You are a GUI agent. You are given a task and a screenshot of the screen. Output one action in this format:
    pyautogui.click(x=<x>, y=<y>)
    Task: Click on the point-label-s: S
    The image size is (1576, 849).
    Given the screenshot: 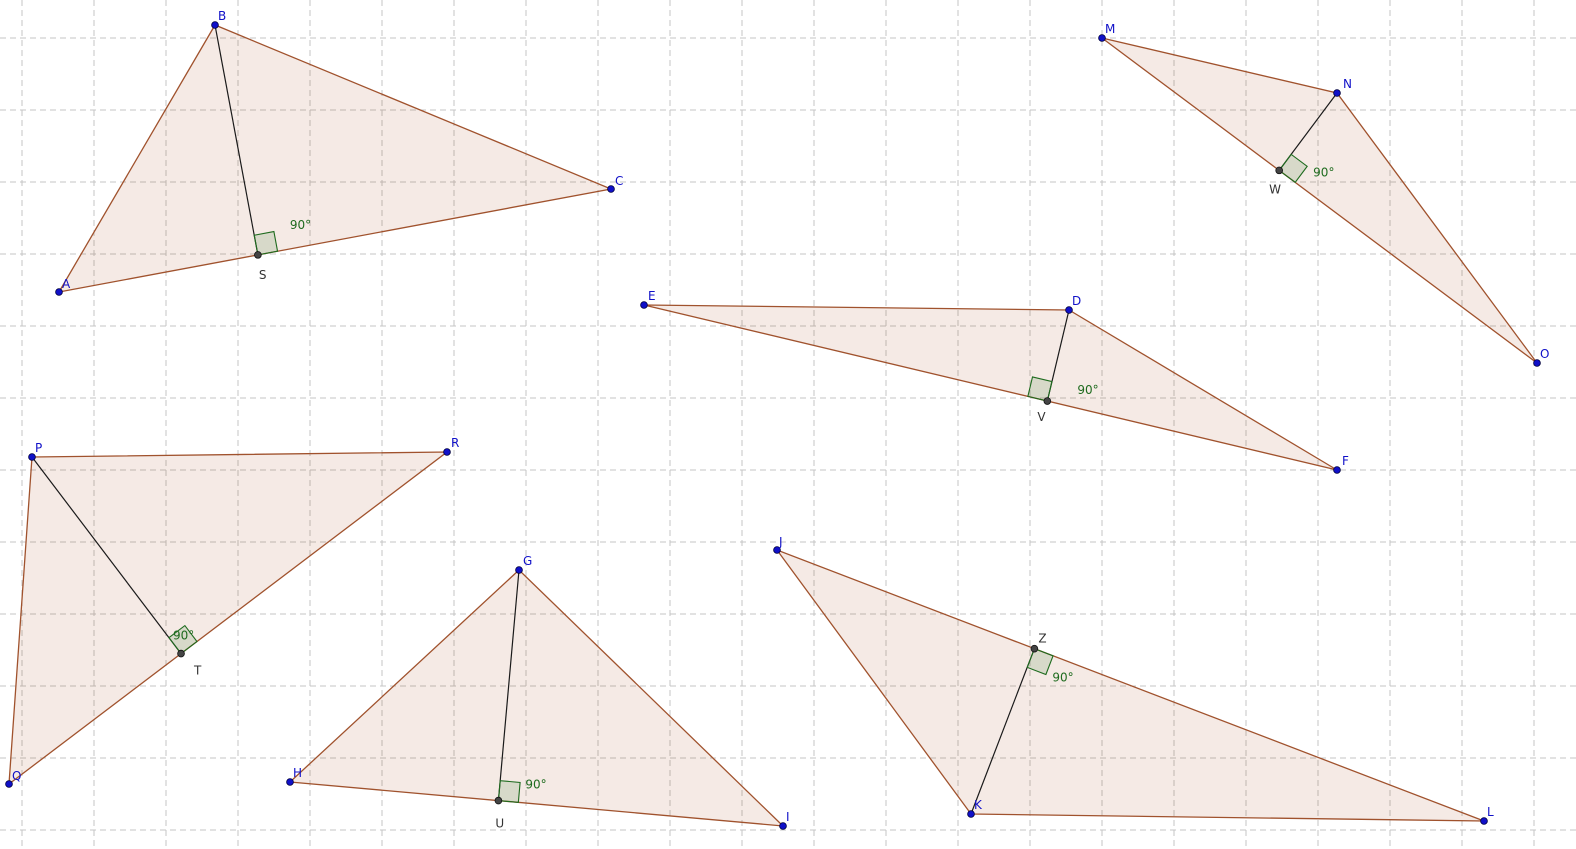 What is the action you would take?
    pyautogui.click(x=263, y=275)
    